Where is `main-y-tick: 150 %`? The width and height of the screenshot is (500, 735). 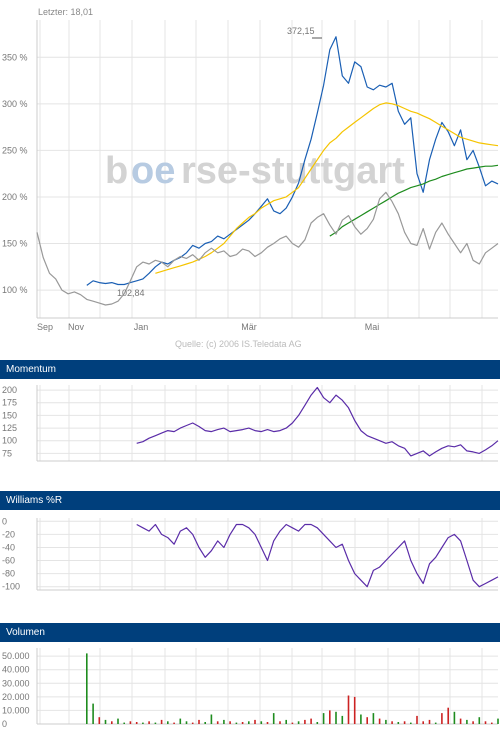
main-y-tick: 150 % is located at coordinates (15, 244).